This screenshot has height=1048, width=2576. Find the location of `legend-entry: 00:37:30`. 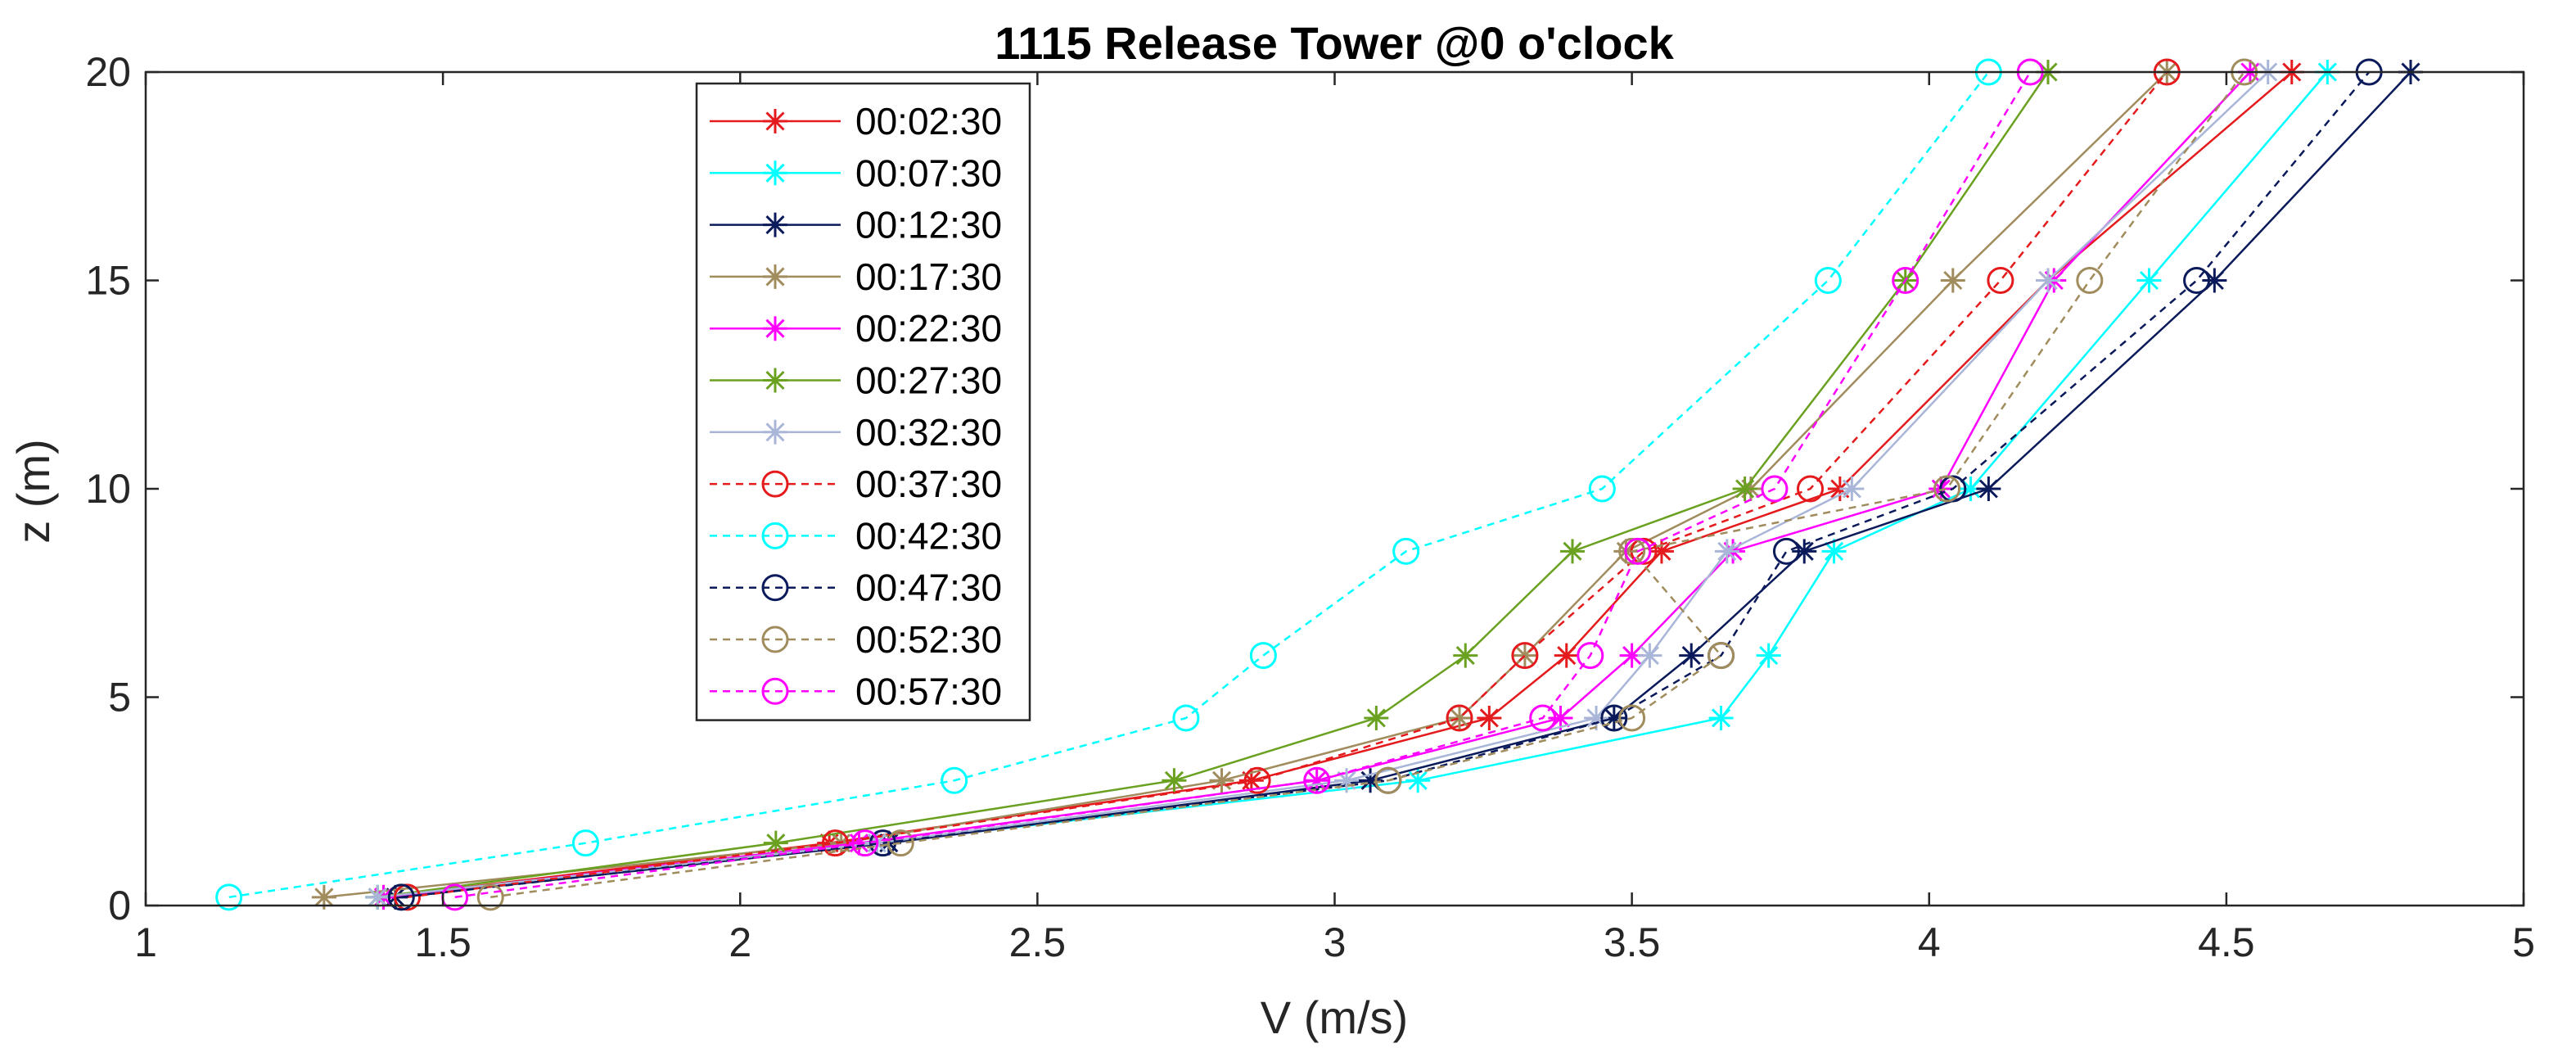

legend-entry: 00:37:30 is located at coordinates (856, 484).